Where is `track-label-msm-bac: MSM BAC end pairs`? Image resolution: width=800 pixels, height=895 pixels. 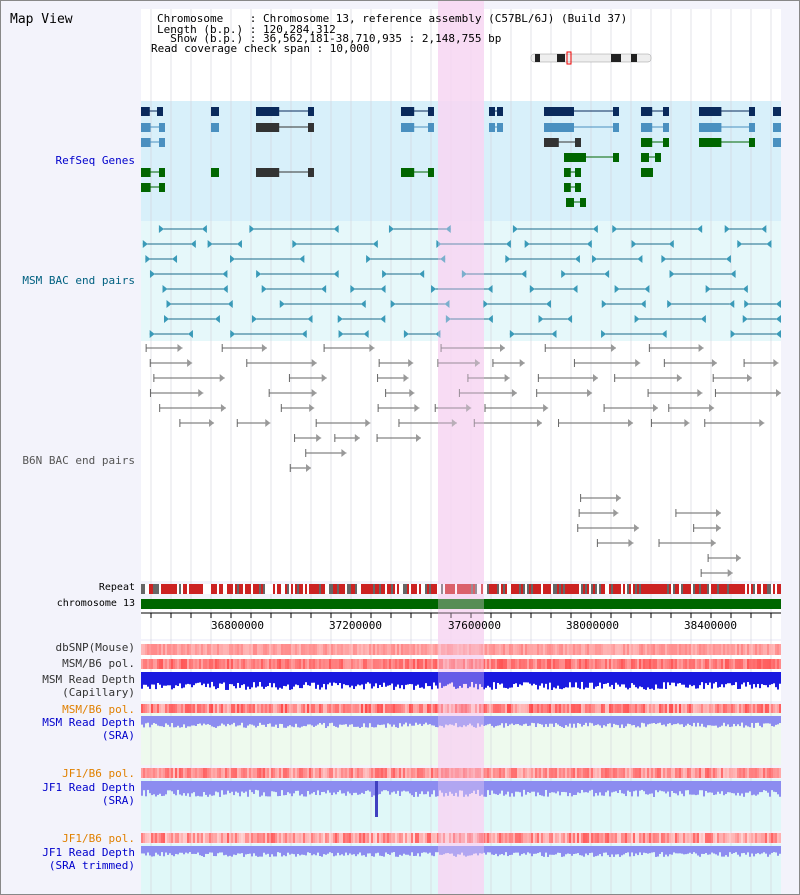 track-label-msm-bac: MSM BAC end pairs is located at coordinates (78, 280).